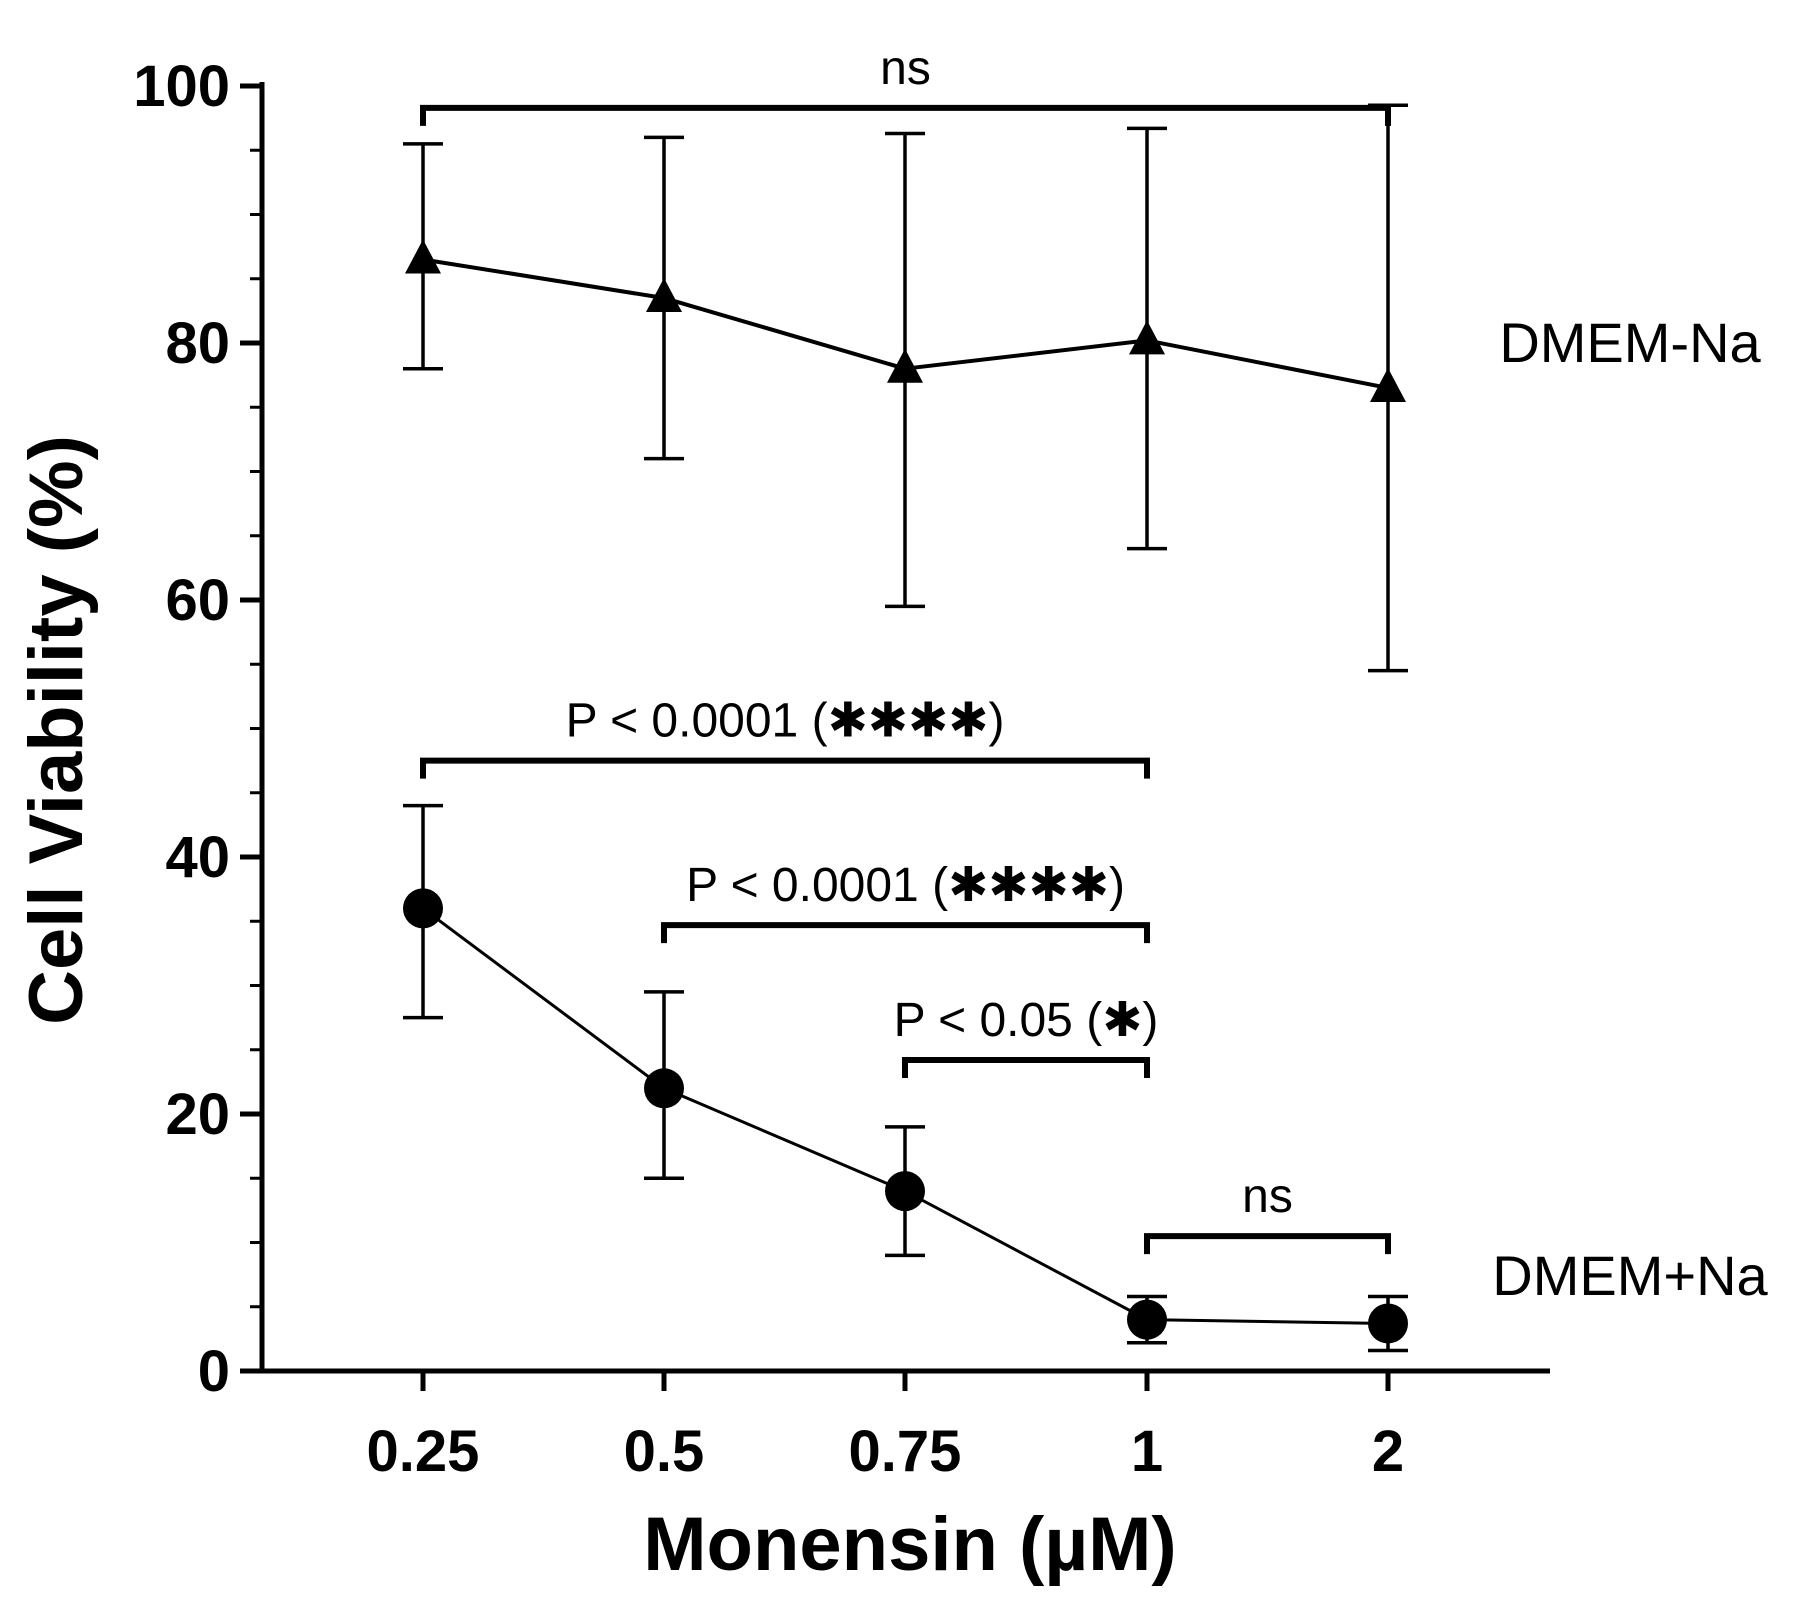 Image resolution: width=1820 pixels, height=1609 pixels. What do you see at coordinates (905, 1451) in the screenshot?
I see `x-tick-label: 0.75` at bounding box center [905, 1451].